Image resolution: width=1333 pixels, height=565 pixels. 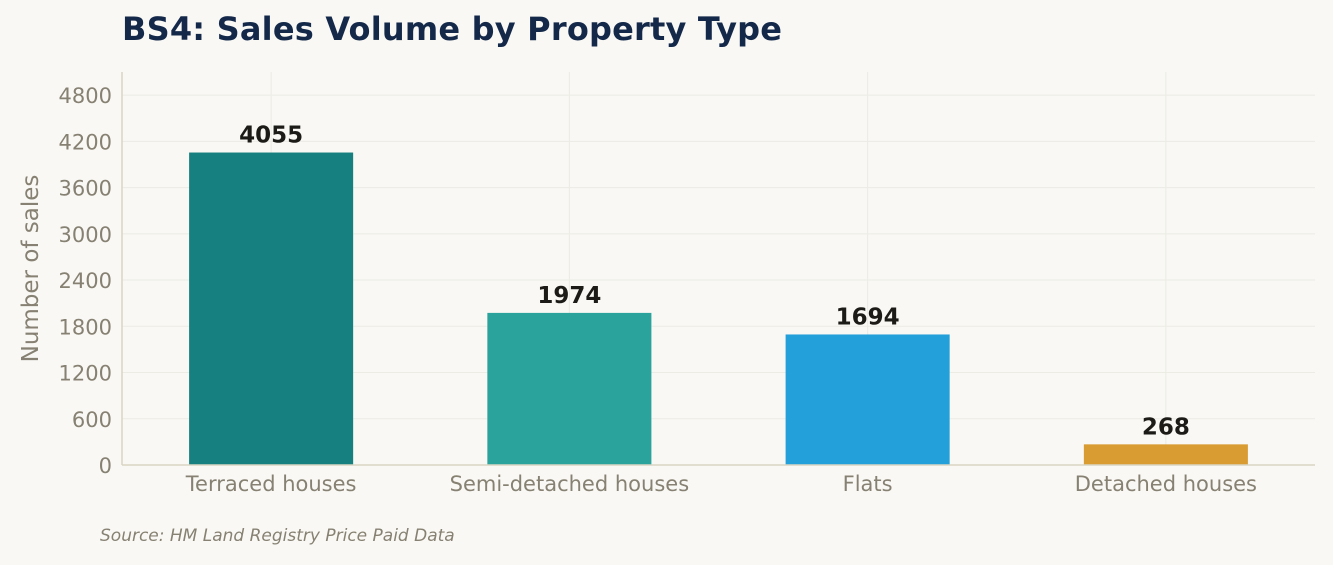 What do you see at coordinates (1166, 484) in the screenshot?
I see `x-tick-label: Detached houses` at bounding box center [1166, 484].